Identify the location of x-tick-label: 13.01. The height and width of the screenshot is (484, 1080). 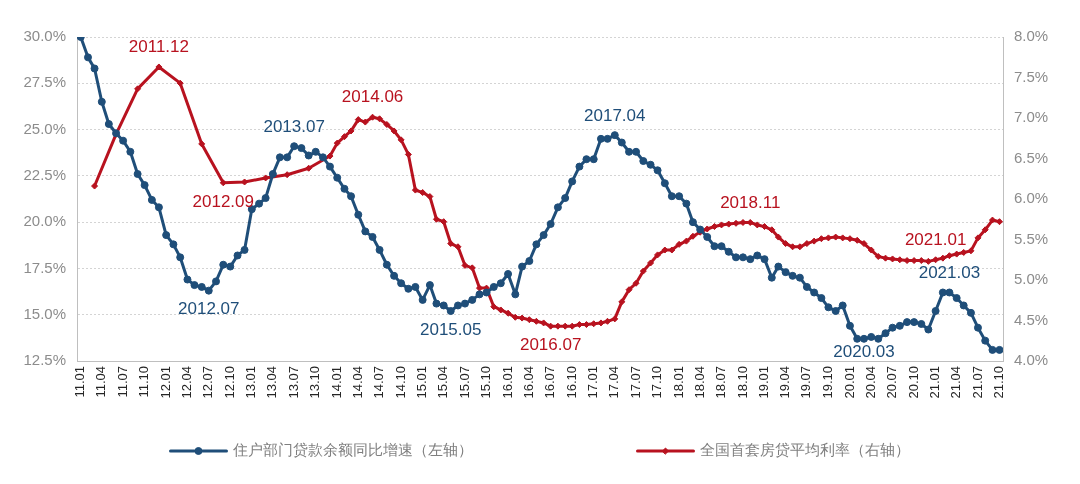
(251, 382).